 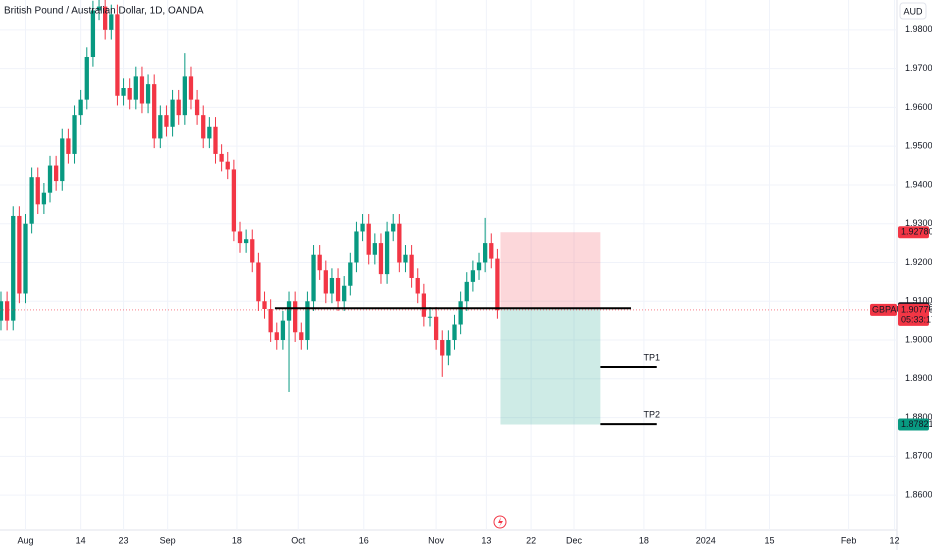 What do you see at coordinates (550, 366) in the screenshot?
I see `target-zone` at bounding box center [550, 366].